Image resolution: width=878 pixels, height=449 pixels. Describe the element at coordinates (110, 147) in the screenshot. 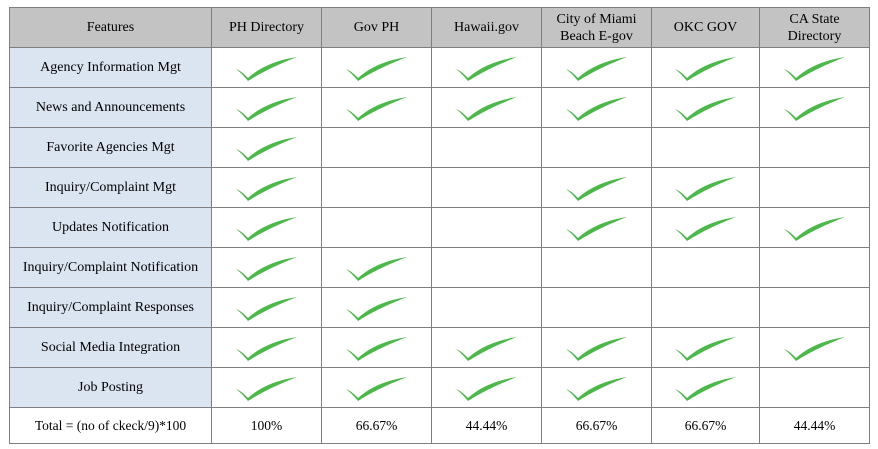

I see `feature-label: Favorite Agencies Mgt` at that location.